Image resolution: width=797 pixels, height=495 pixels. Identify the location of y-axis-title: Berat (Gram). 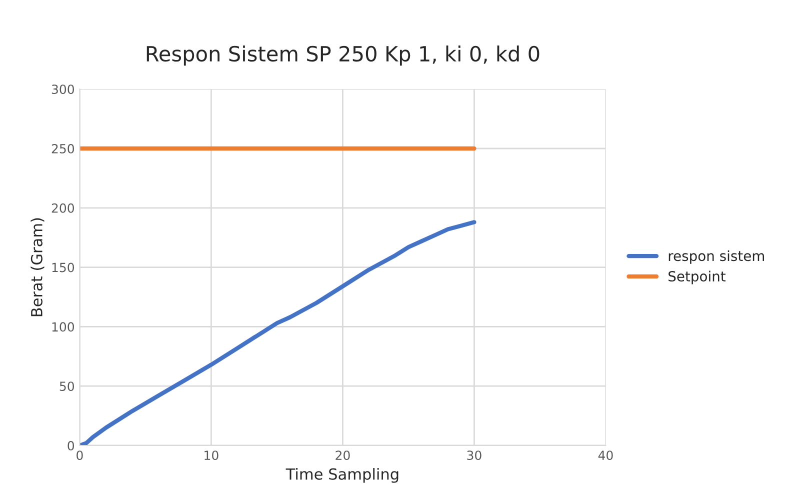
(37, 267).